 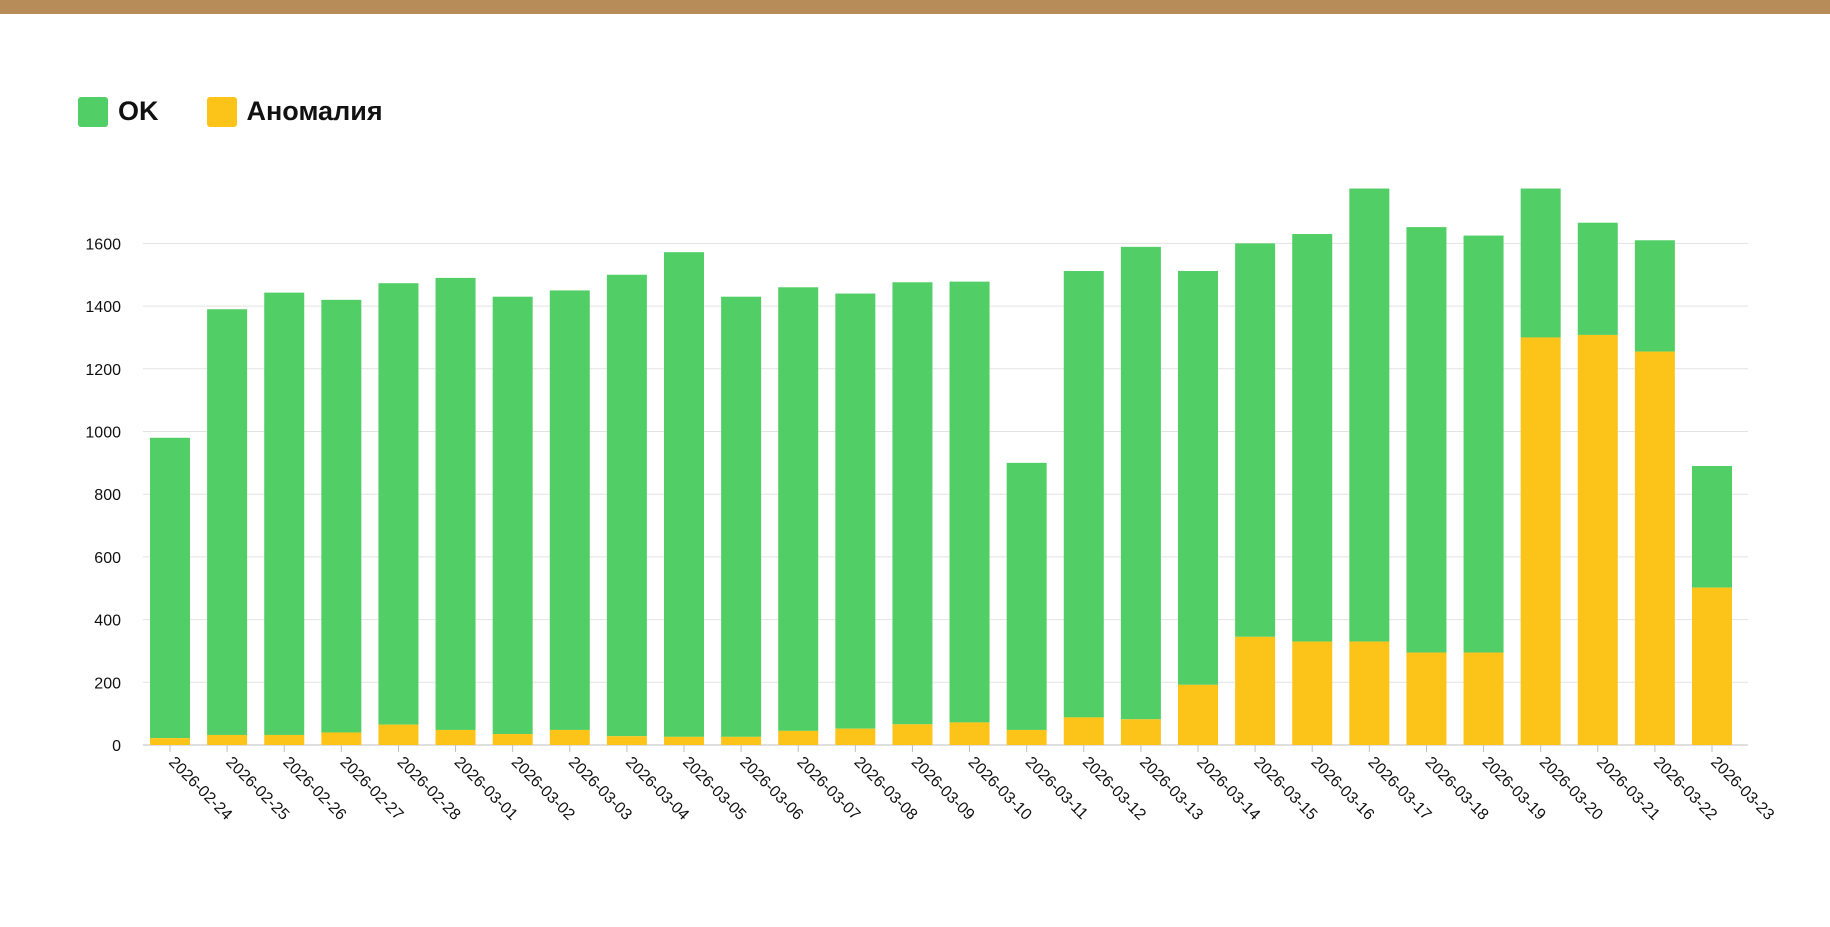 I want to click on legend-label-ok: OK, so click(x=138, y=111).